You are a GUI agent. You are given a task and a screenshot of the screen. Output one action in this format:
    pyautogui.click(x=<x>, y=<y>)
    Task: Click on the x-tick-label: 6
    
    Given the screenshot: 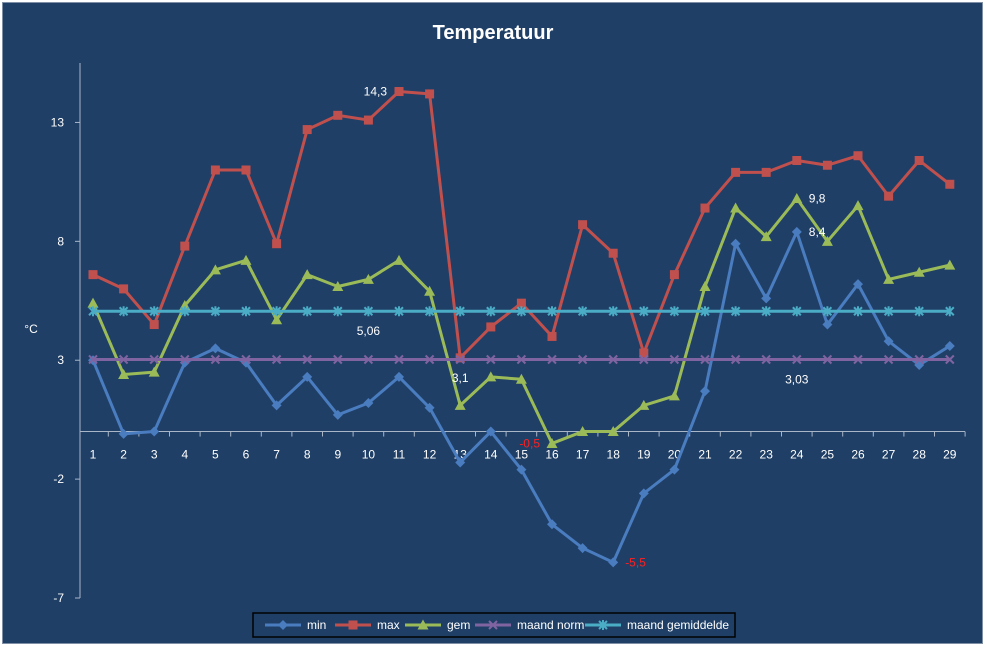 What is the action you would take?
    pyautogui.click(x=246, y=455)
    